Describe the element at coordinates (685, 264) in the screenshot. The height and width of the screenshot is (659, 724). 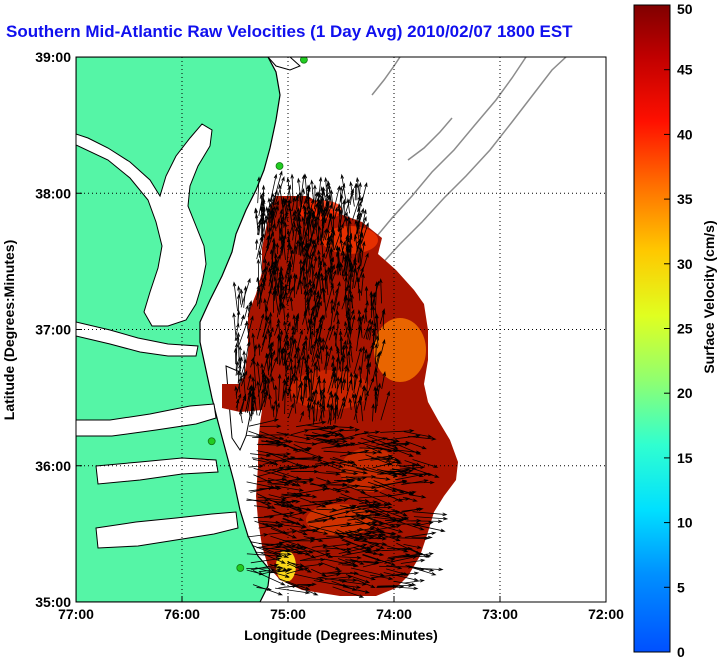
I see `colorbar-tick-label: 30` at that location.